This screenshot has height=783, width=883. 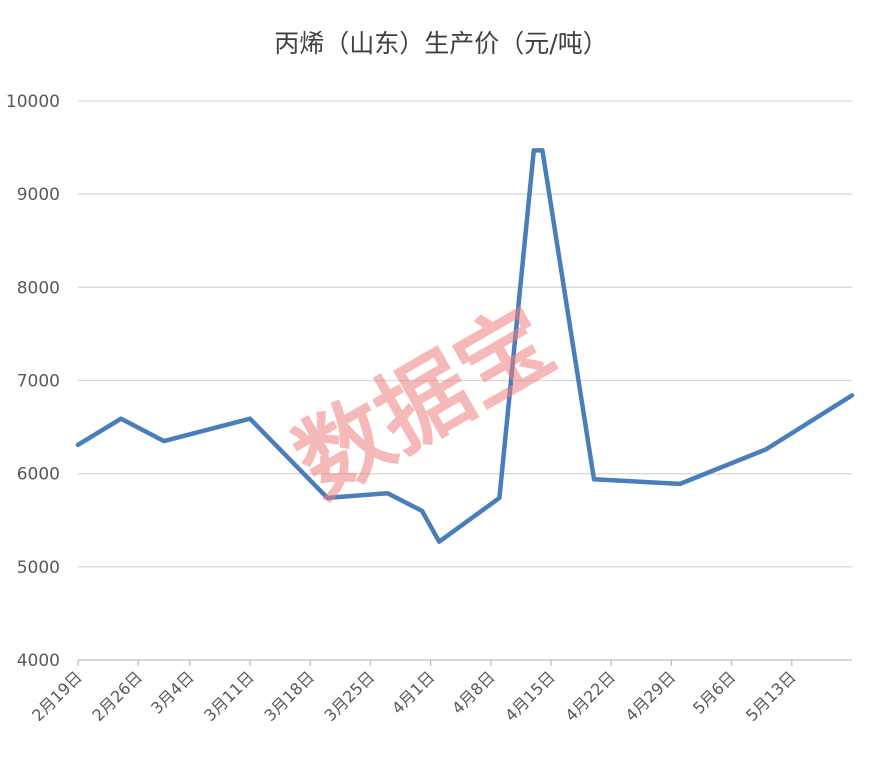 What do you see at coordinates (38, 288) in the screenshot?
I see `y-tick-label: 8000` at bounding box center [38, 288].